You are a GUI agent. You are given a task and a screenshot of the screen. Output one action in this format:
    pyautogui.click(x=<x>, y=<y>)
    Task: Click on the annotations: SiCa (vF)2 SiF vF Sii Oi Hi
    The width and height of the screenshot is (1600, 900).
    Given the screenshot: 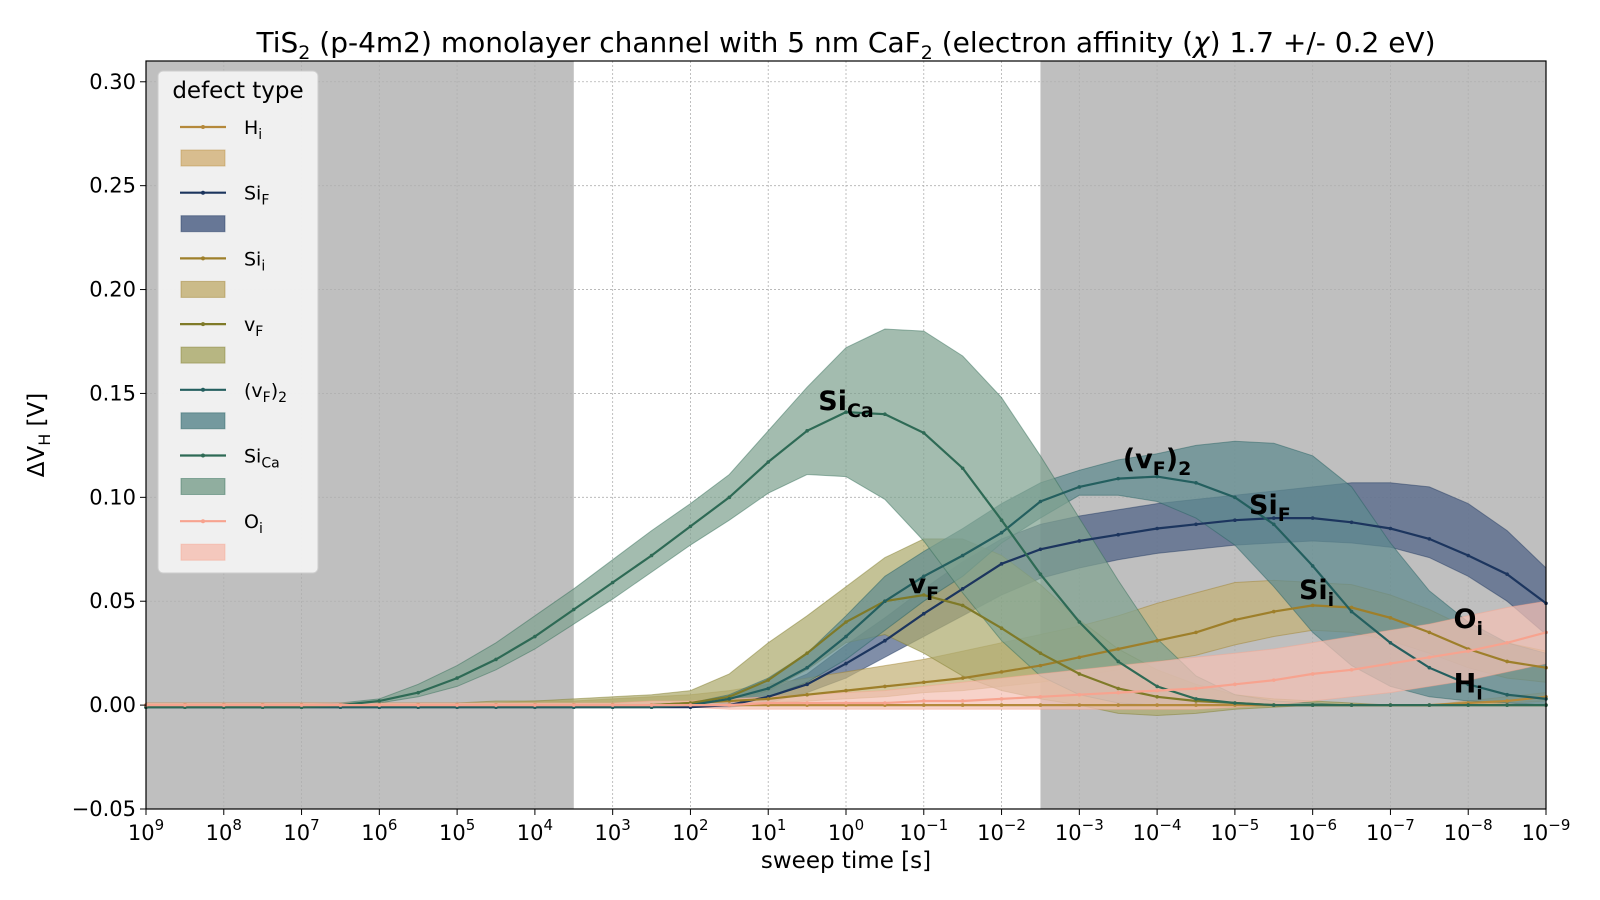 What is the action you would take?
    pyautogui.click(x=1150, y=545)
    